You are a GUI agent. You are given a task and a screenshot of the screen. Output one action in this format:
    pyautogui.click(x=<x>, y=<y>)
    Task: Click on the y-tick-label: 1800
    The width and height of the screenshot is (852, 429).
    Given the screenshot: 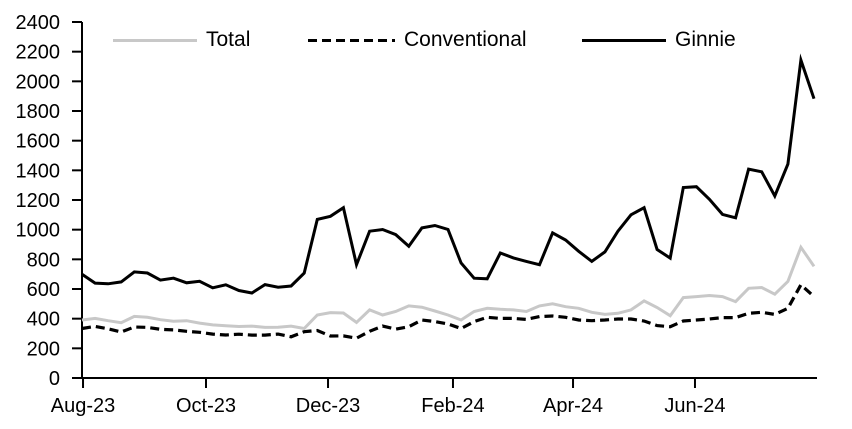 What is the action you would take?
    pyautogui.click(x=38, y=112)
    